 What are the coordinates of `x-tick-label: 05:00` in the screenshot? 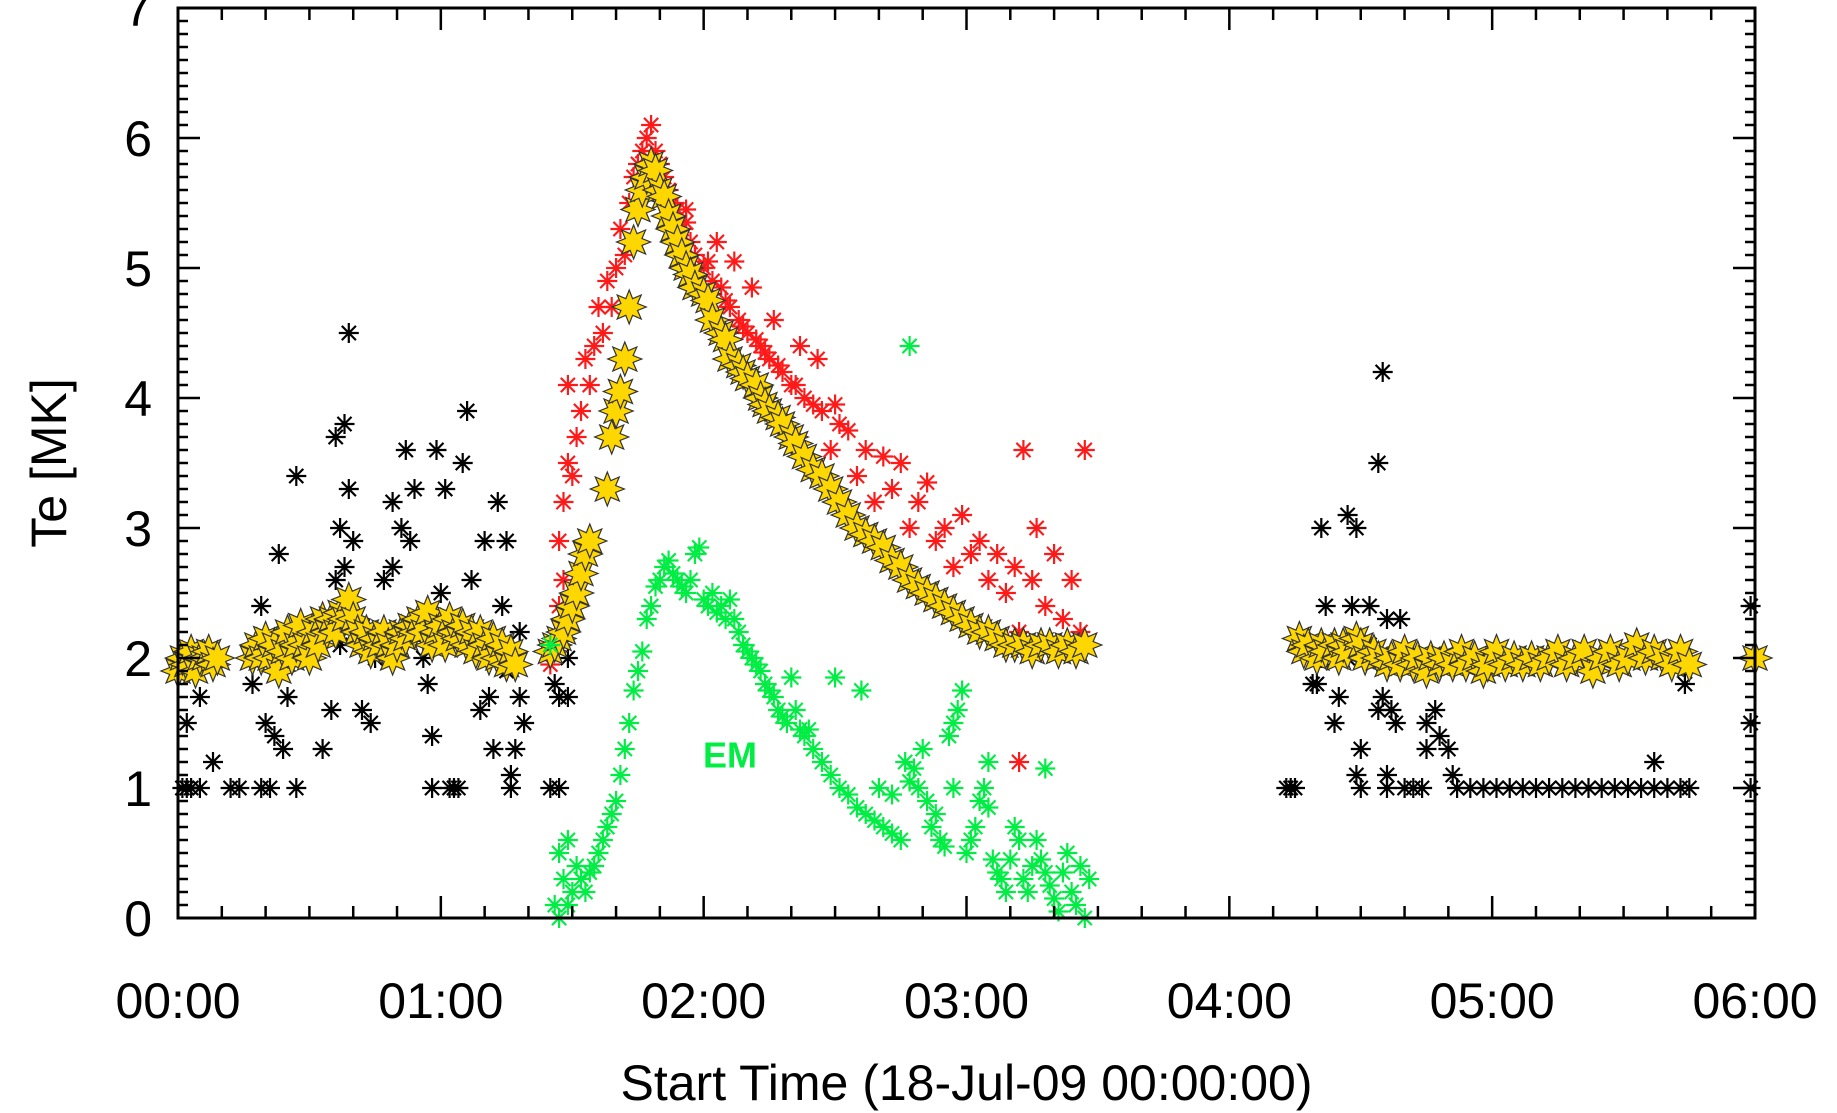 It's located at (1492, 1001).